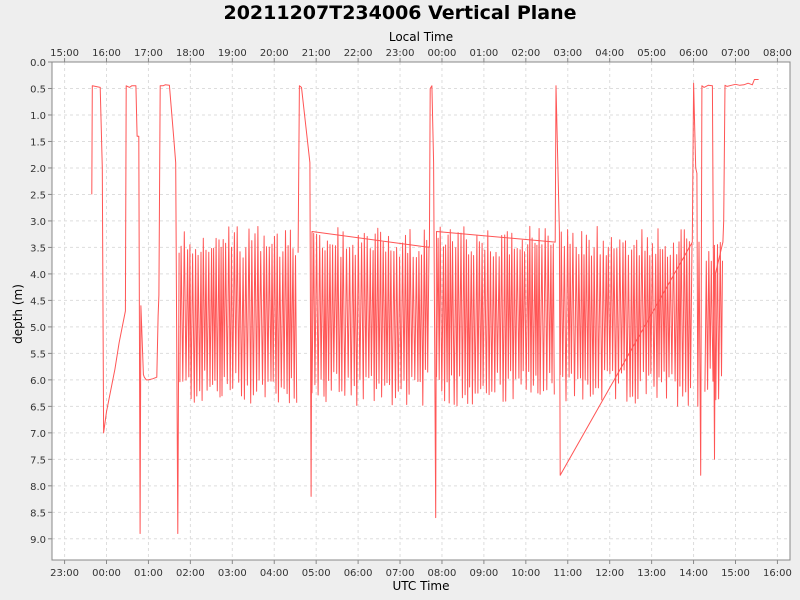  I want to click on y-tick-label: 6.0, so click(38, 381).